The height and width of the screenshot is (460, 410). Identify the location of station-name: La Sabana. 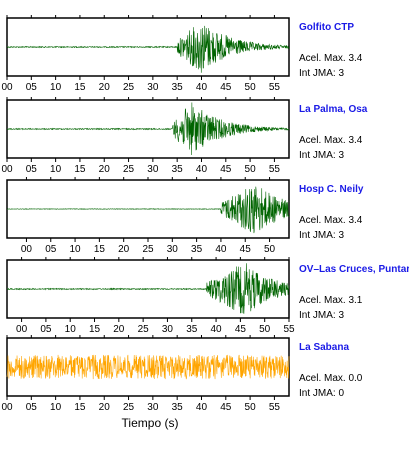
(324, 347).